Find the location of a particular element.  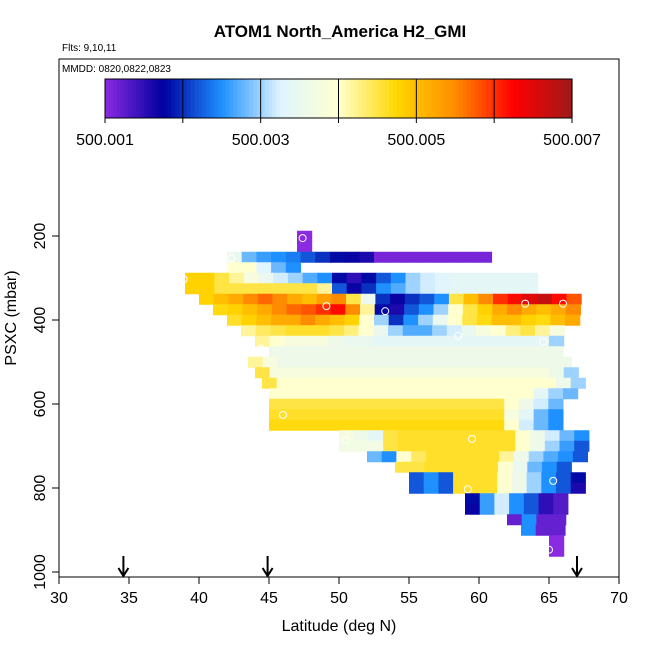

latitude-arrowhead is located at coordinates (577, 572).